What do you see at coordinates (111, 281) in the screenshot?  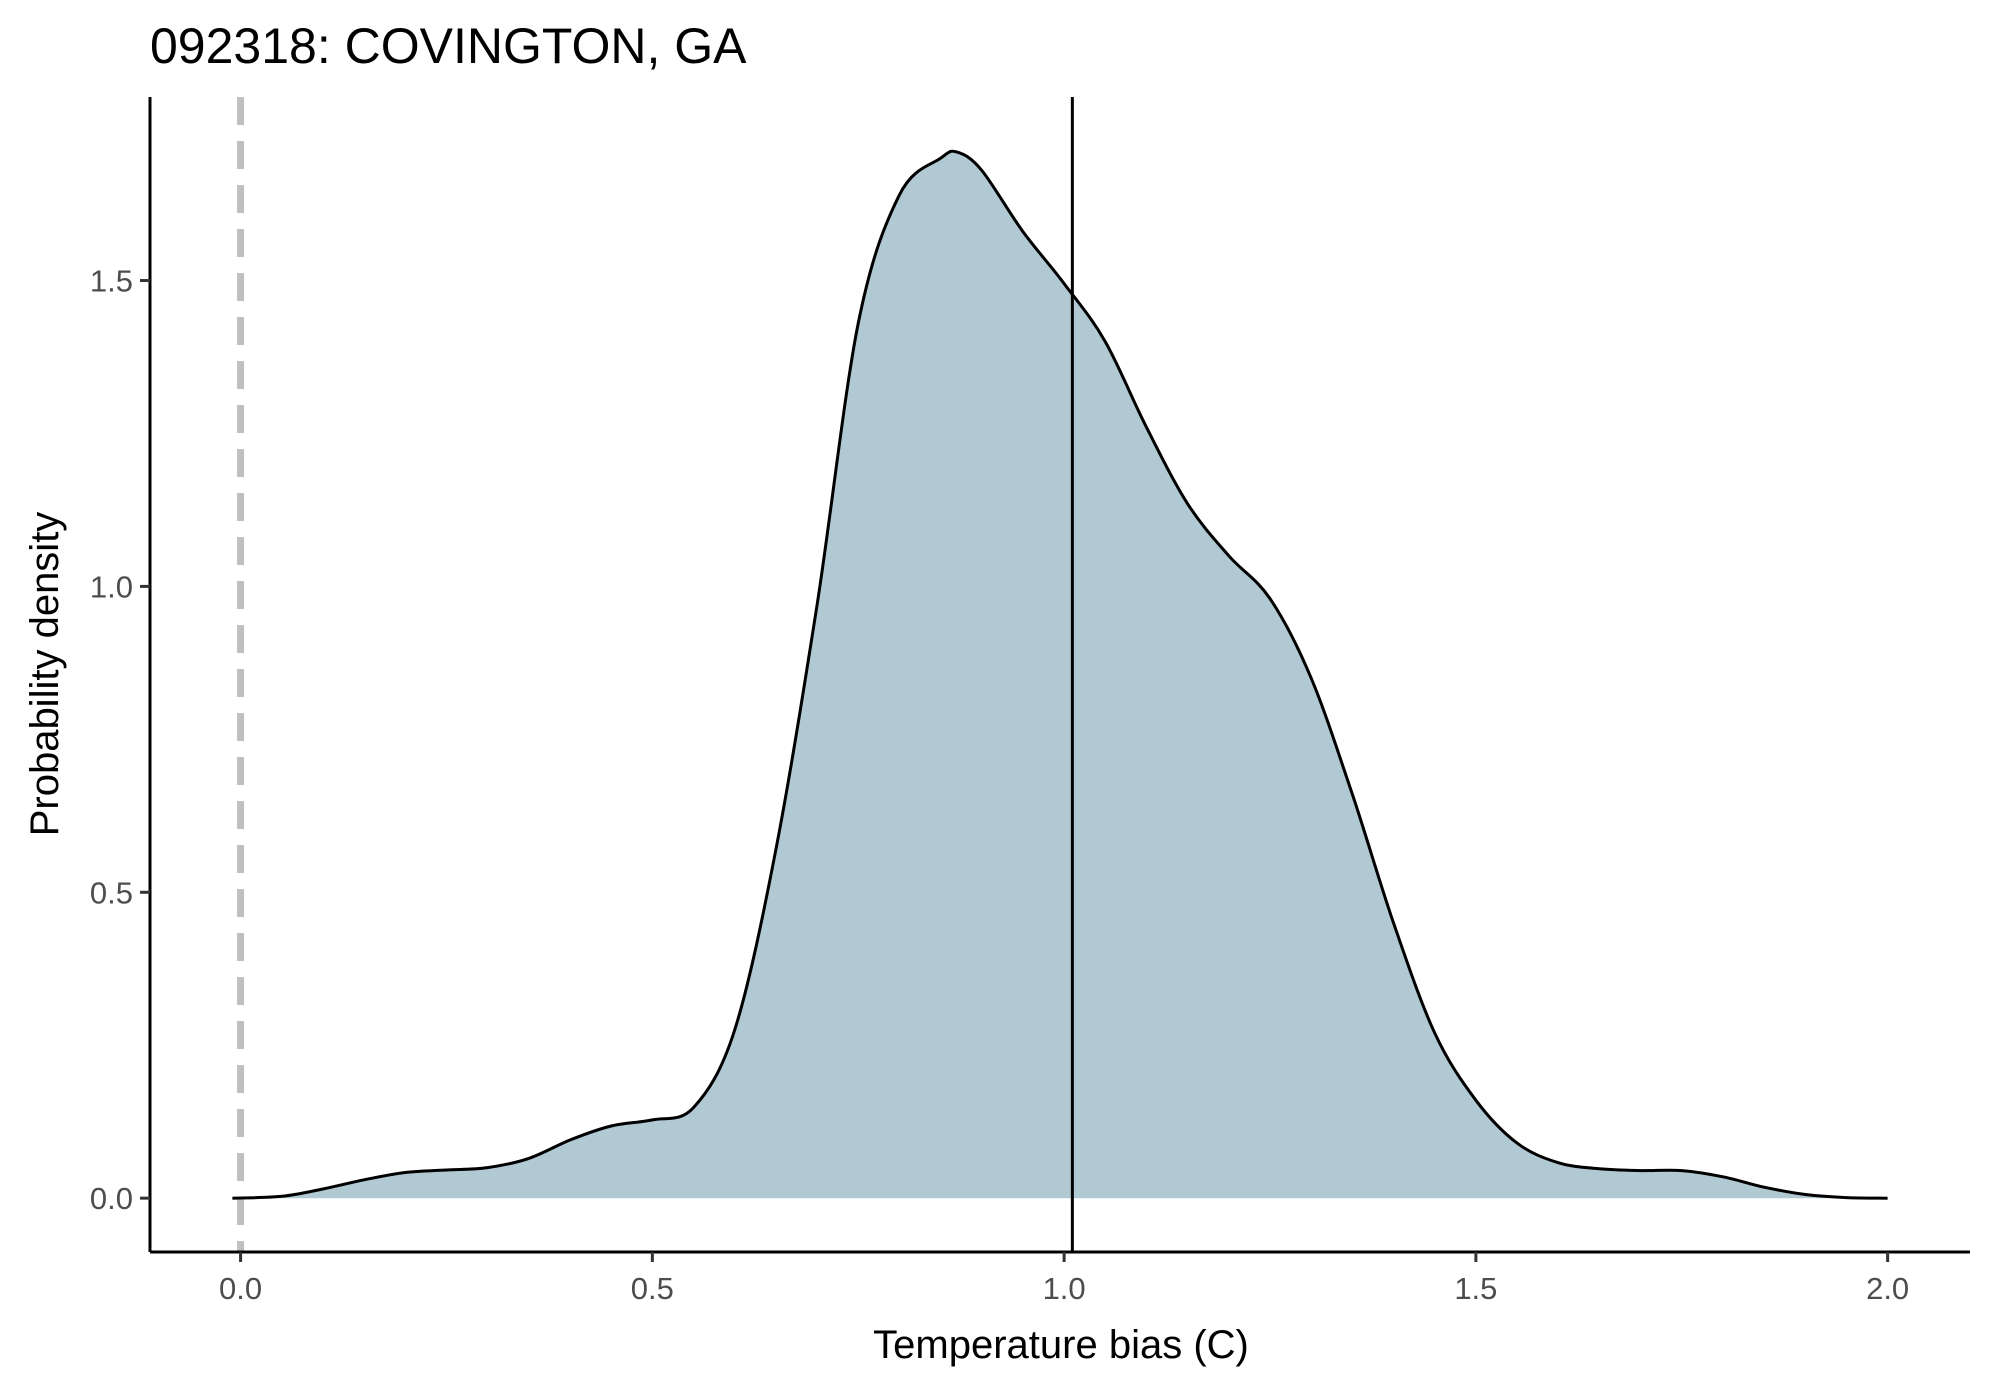 I see `y-tick-label: 1.5` at bounding box center [111, 281].